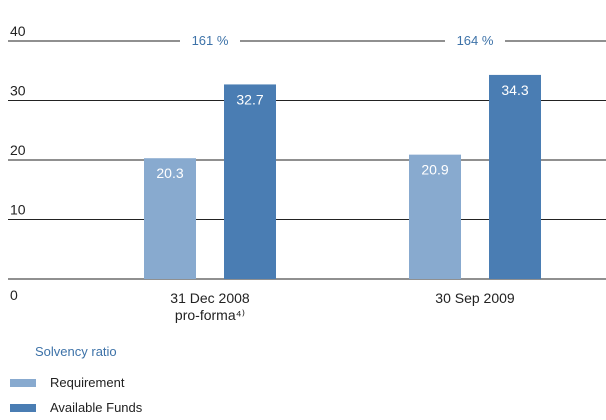  I want to click on legend-item-available-funds: Available Funds, so click(160, 407).